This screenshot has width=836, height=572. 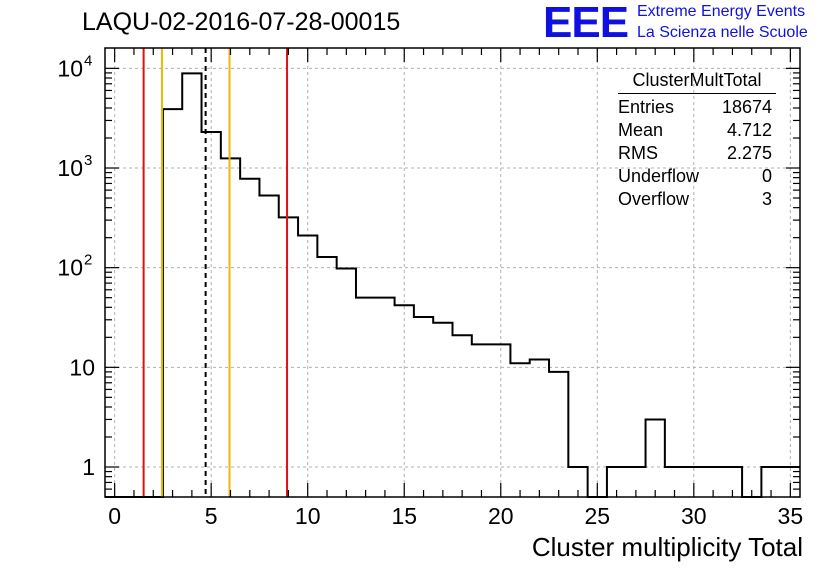 I want to click on stats-value: 2.275, so click(x=749, y=153).